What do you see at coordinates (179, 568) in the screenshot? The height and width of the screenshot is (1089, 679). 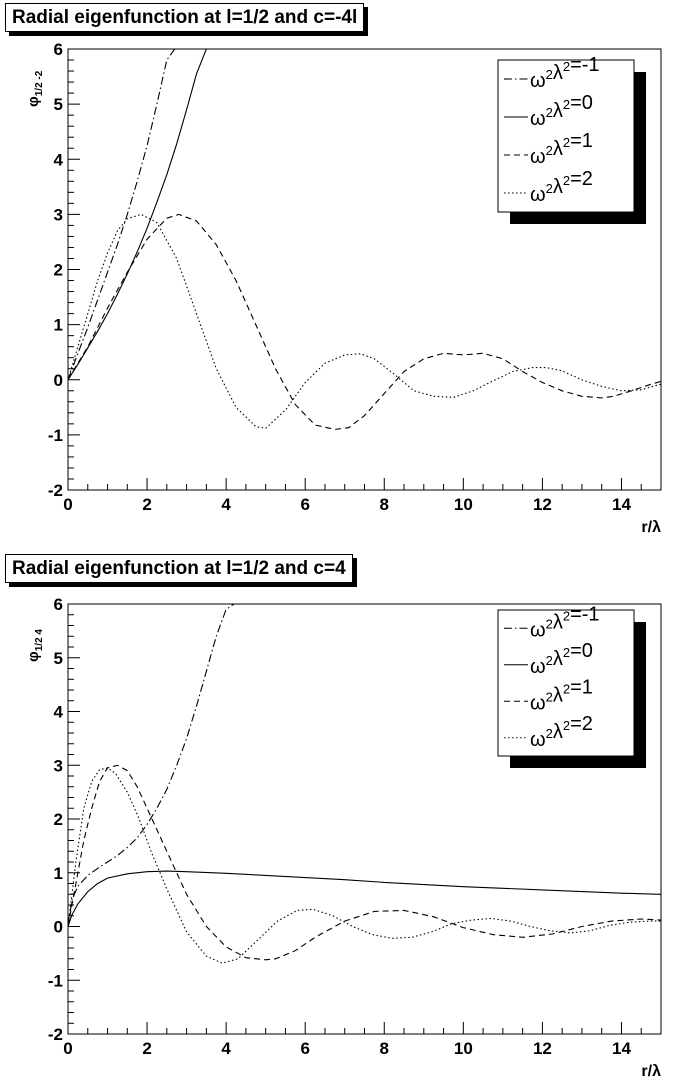 I see `chart-title: Radial eigenfunction at l=1/2 and c=4` at bounding box center [179, 568].